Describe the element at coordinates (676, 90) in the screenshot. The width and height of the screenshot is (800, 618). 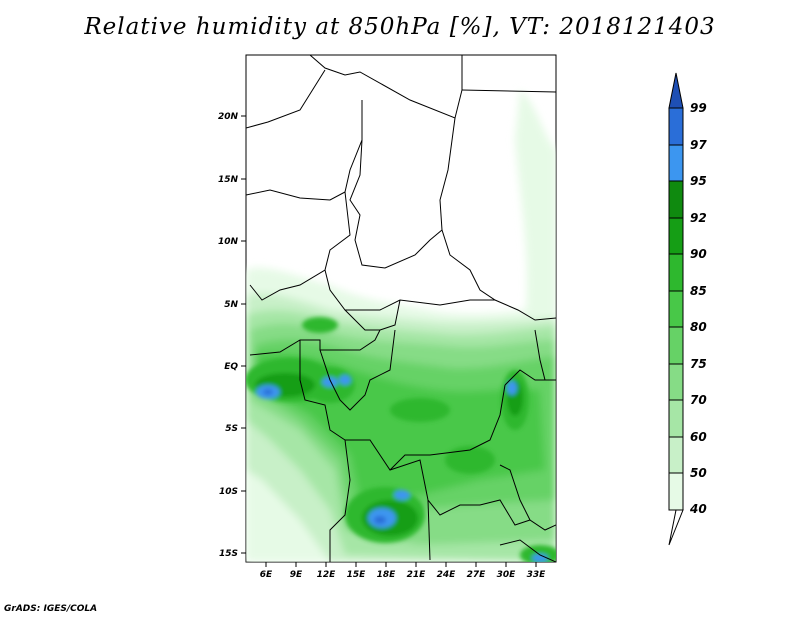
I see `colorbar-upper-arrow` at that location.